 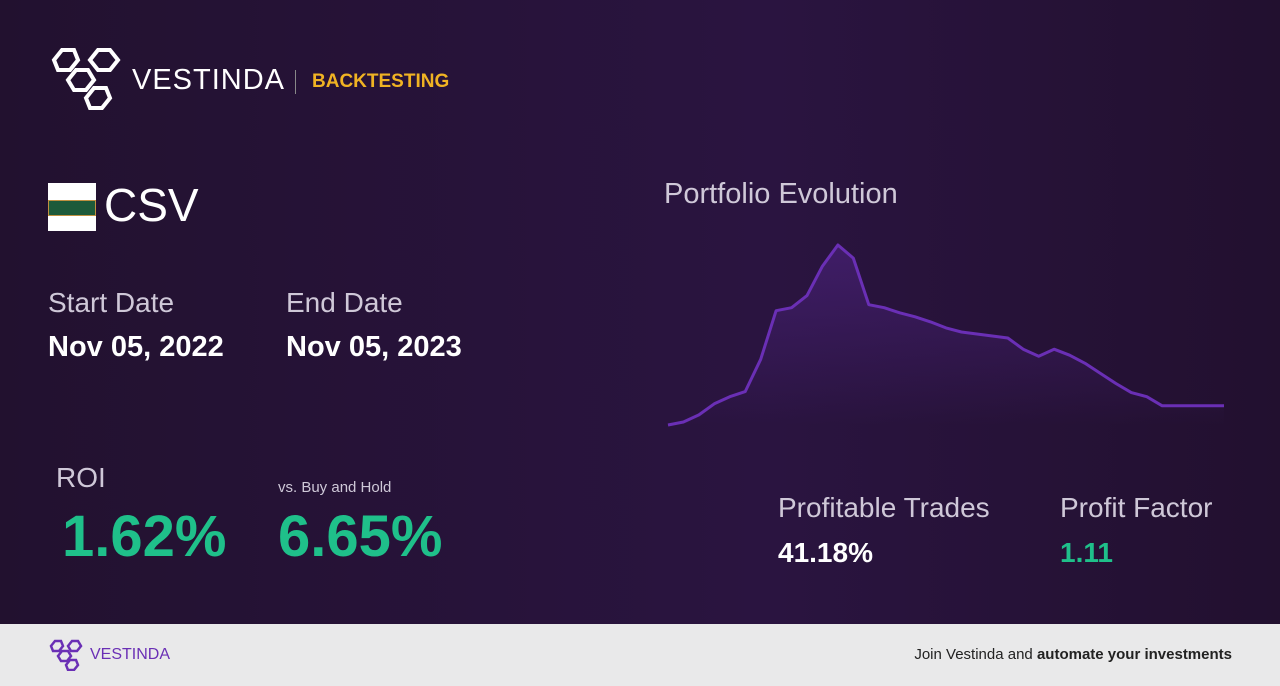 I want to click on area, so click(x=946, y=335).